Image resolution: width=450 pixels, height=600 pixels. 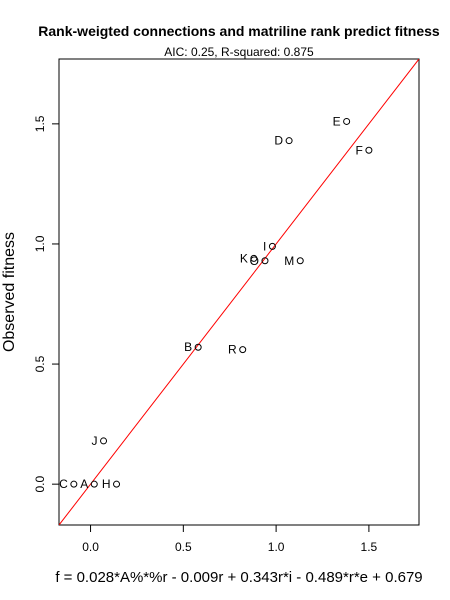 What do you see at coordinates (106, 484) in the screenshot?
I see `point-label: H` at bounding box center [106, 484].